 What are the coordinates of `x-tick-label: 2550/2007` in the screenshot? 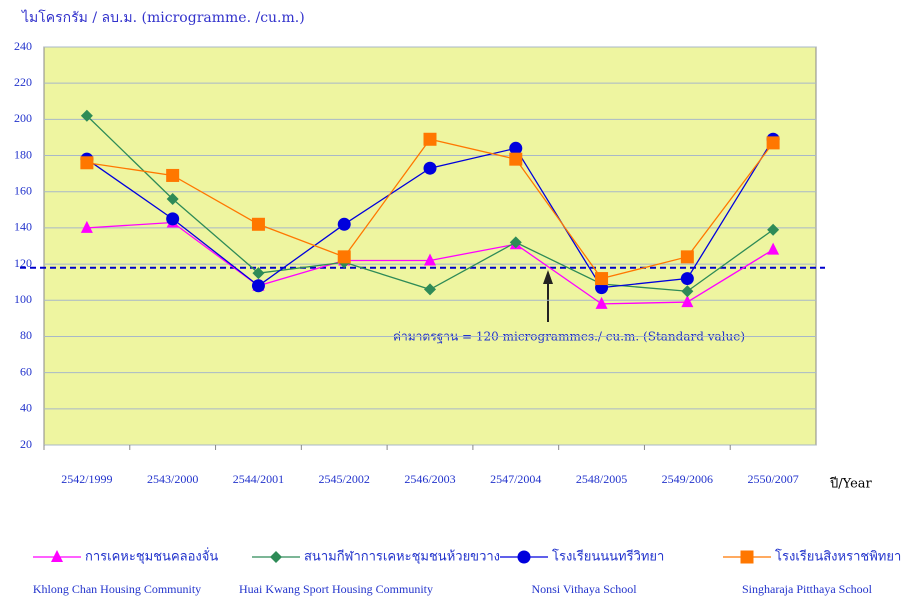 It's located at (772, 479).